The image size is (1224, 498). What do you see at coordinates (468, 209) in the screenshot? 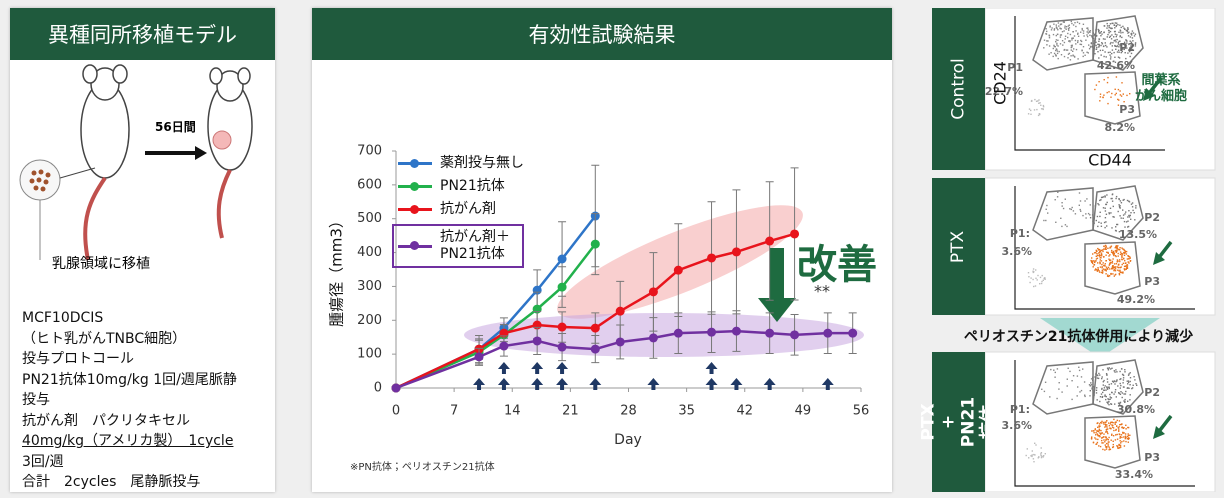
I see `legend-label: 抗がん剤` at bounding box center [468, 209].